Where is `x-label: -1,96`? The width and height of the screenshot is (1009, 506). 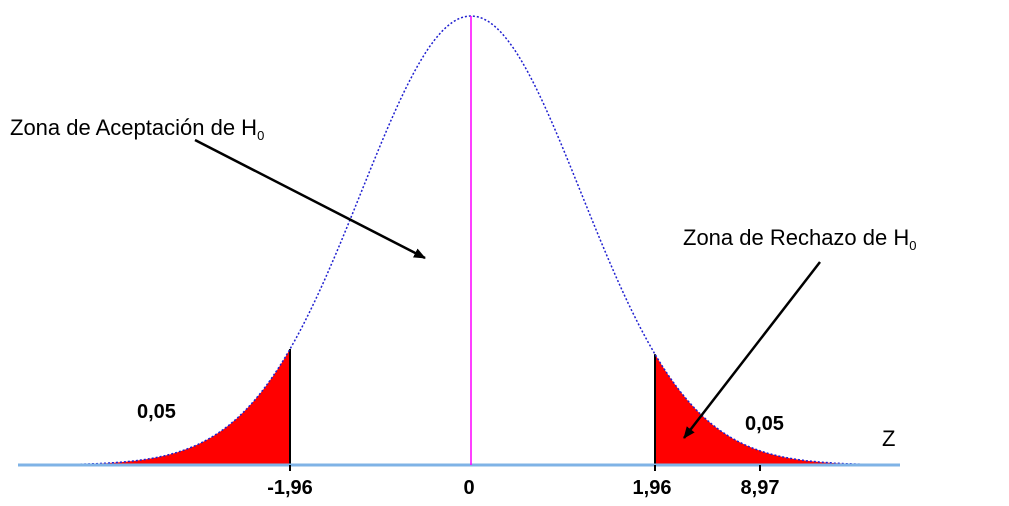 x-label: -1,96 is located at coordinates (290, 488).